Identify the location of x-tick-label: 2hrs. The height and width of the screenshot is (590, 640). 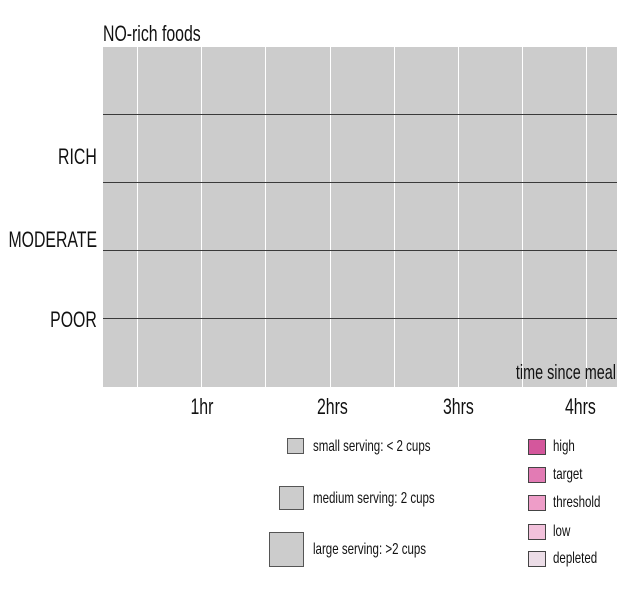
(332, 407).